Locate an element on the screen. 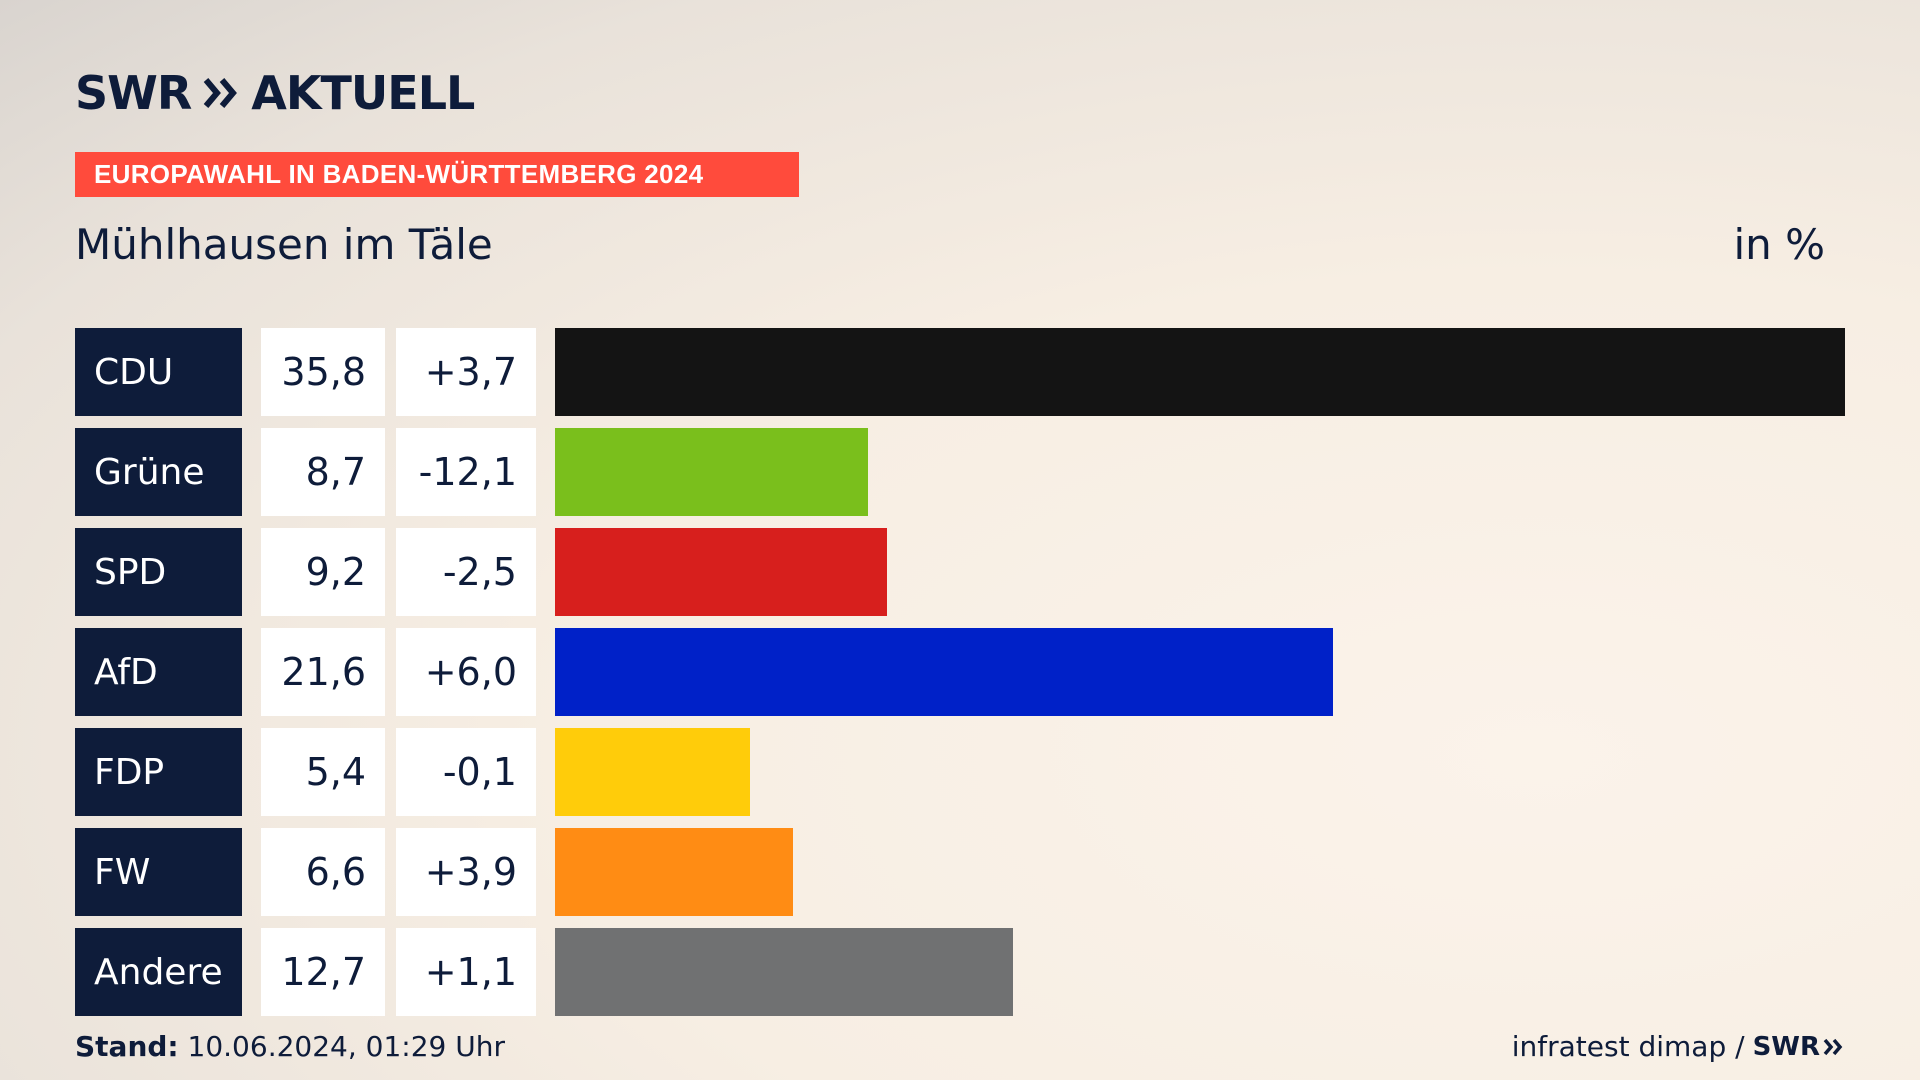 The width and height of the screenshot is (1920, 1080). change-label: +6,0 is located at coordinates (466, 672).